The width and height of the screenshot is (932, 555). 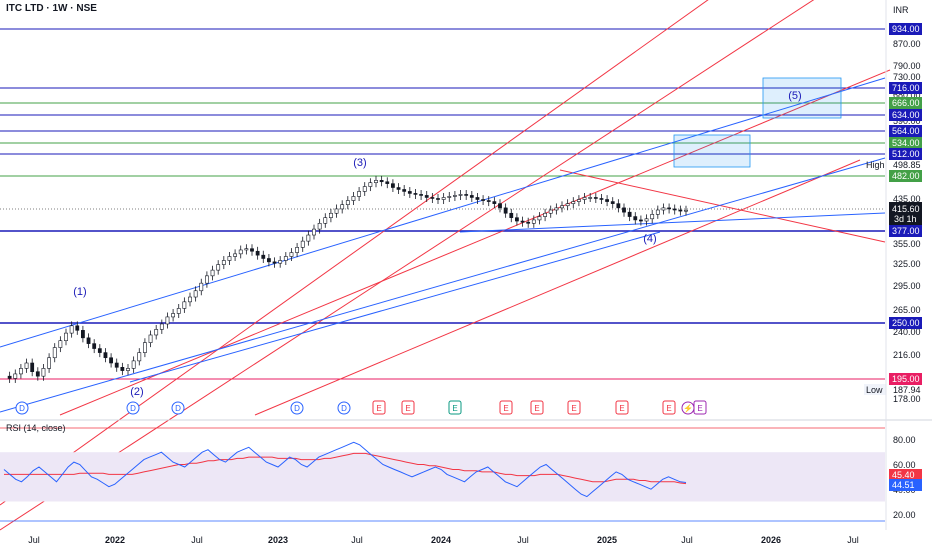 I want to click on high-label: High, so click(x=875, y=165).